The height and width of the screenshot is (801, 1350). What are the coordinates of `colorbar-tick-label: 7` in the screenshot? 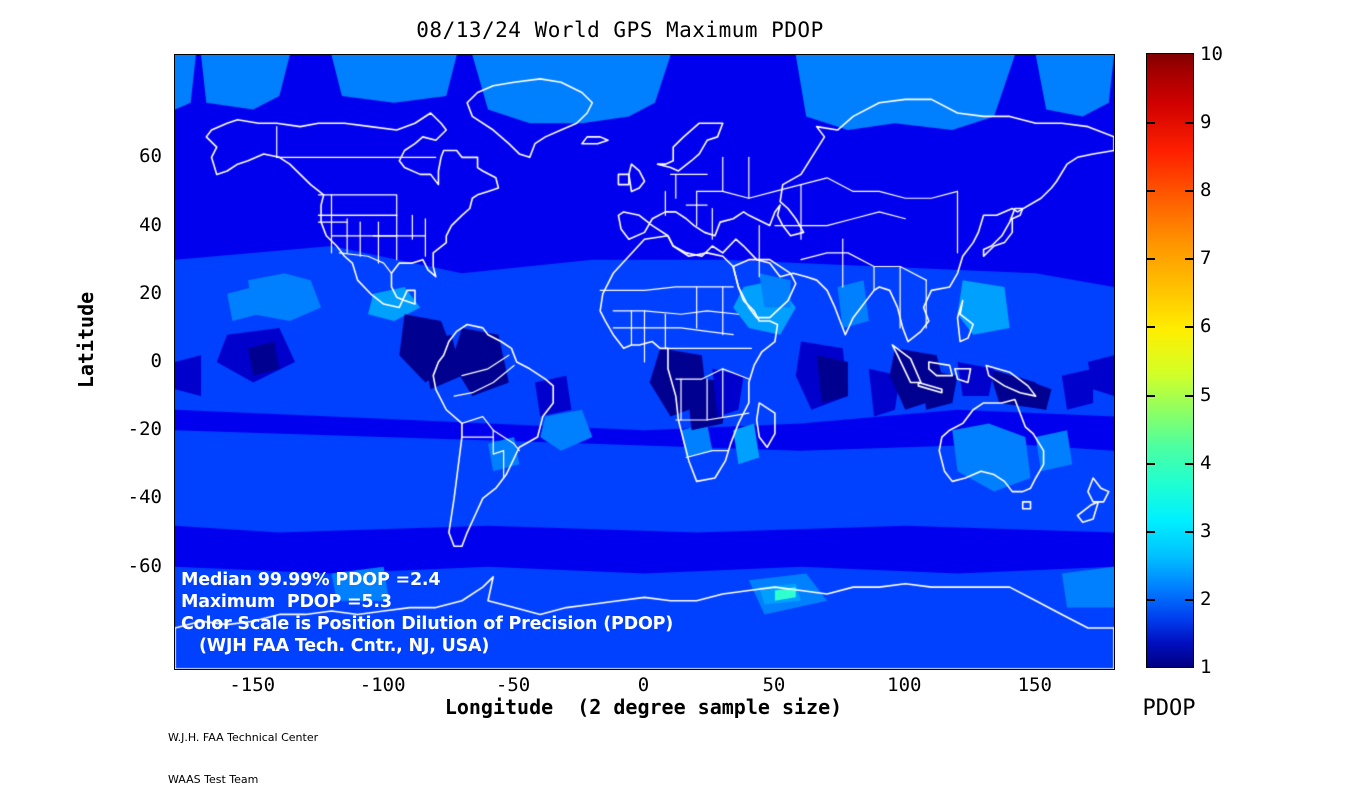 It's located at (1206, 258).